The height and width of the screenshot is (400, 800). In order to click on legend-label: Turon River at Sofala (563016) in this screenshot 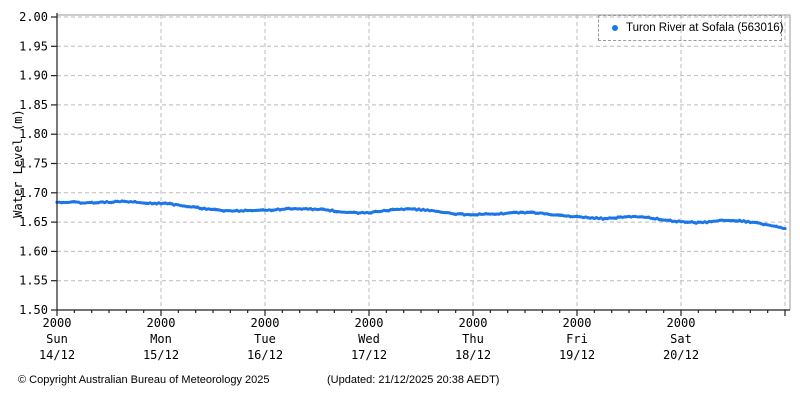, I will do `click(705, 28)`.